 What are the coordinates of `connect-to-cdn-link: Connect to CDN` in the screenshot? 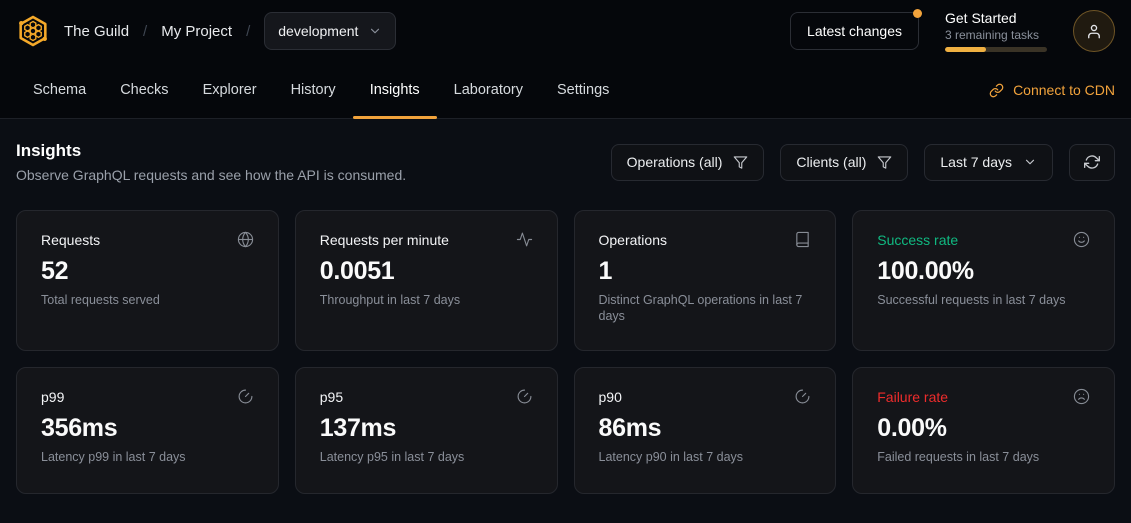 It's located at (1052, 90).